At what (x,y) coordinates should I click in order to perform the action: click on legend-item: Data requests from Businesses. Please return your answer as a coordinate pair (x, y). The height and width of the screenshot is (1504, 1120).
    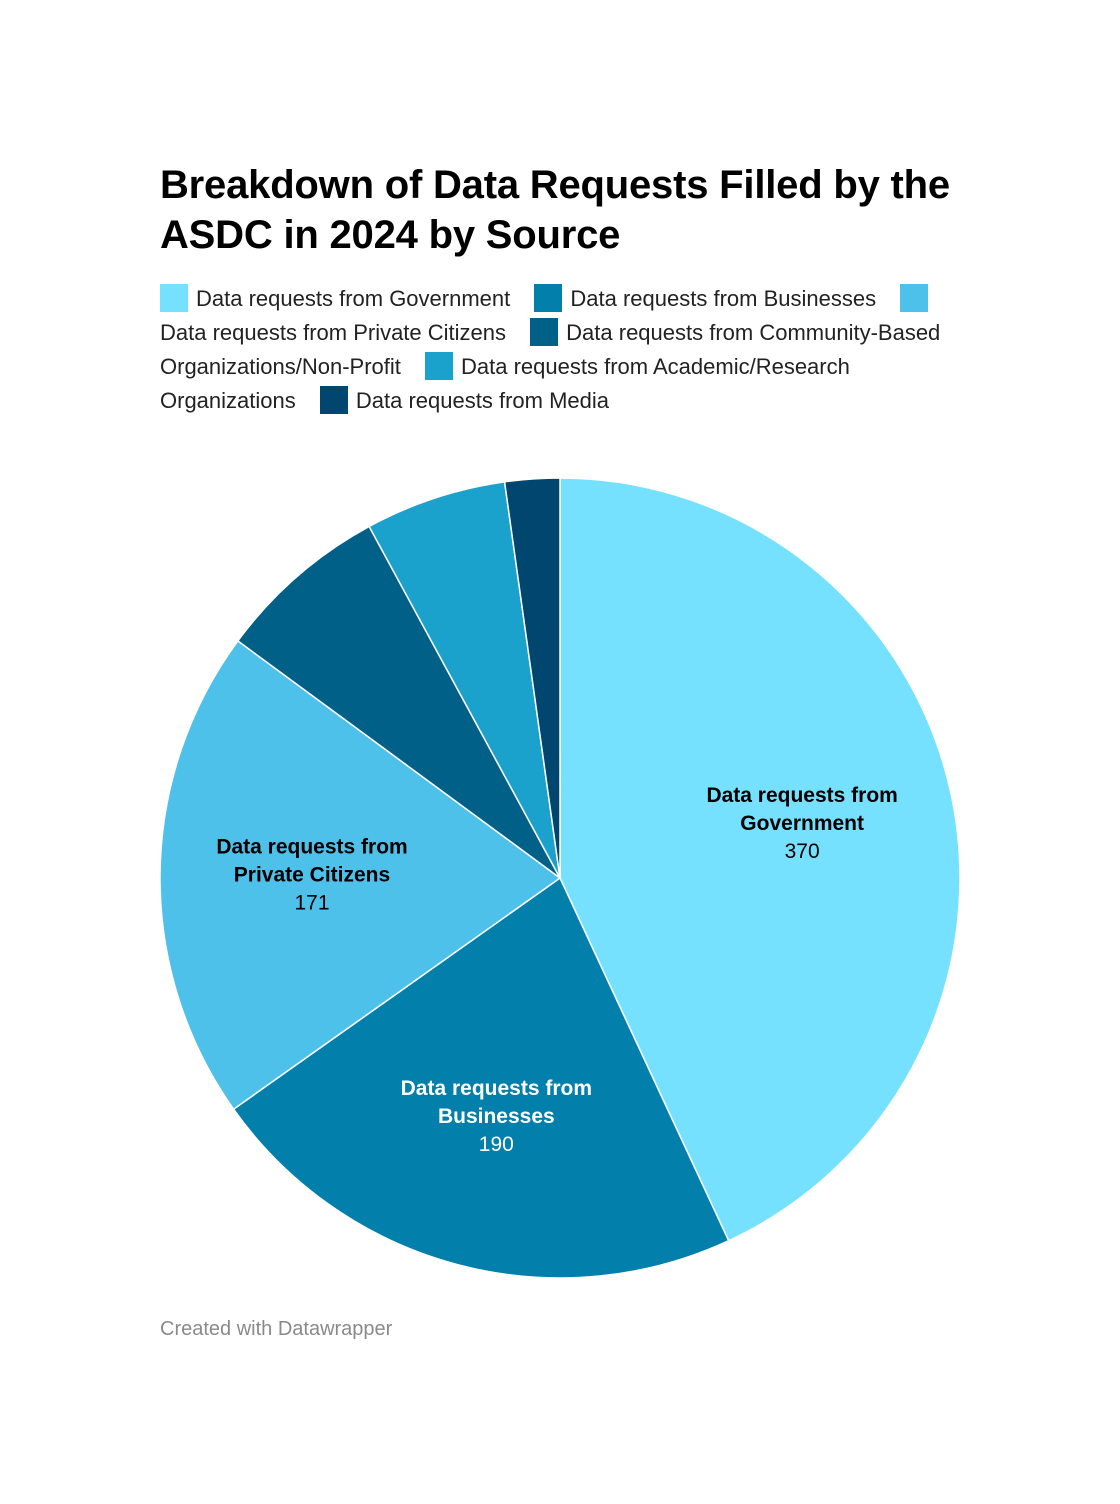
    Looking at the image, I should click on (705, 298).